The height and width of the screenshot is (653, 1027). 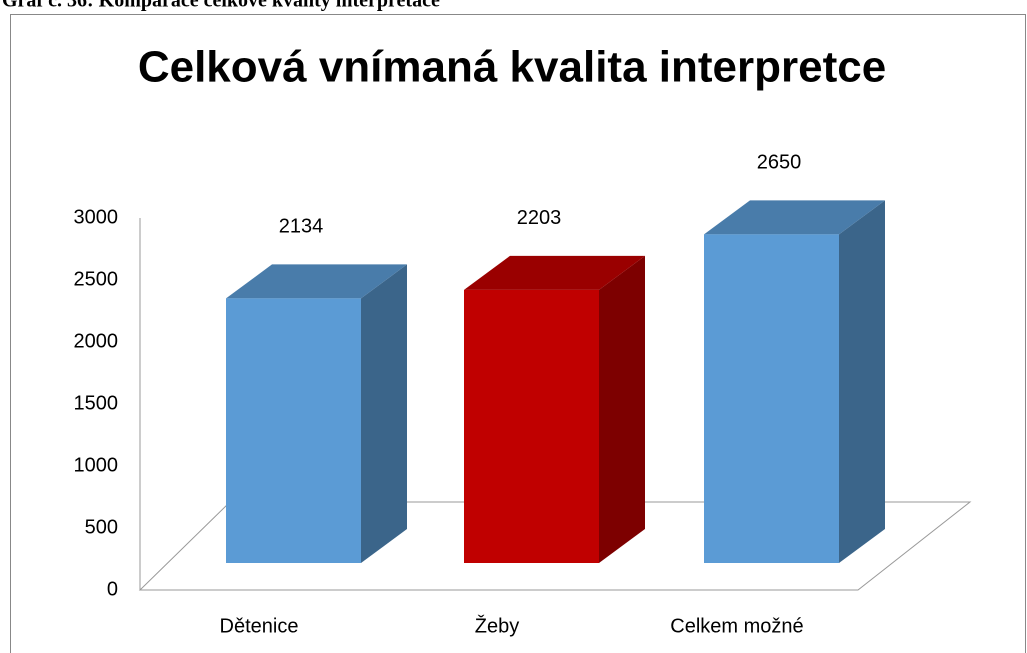 I want to click on value-label: 2134, so click(x=301, y=227).